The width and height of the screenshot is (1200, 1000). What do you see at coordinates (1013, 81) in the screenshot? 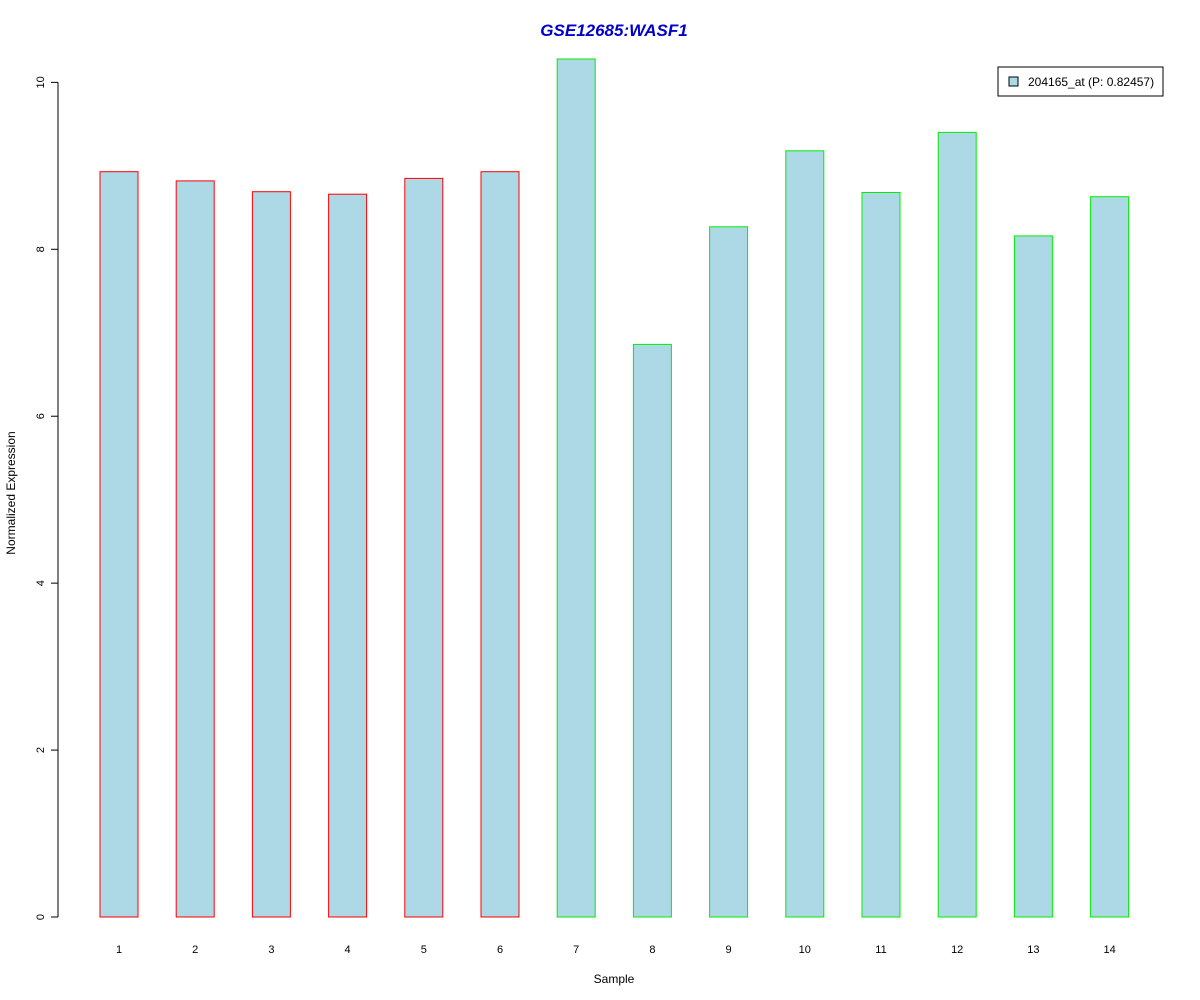
I see `legend-swatch` at bounding box center [1013, 81].